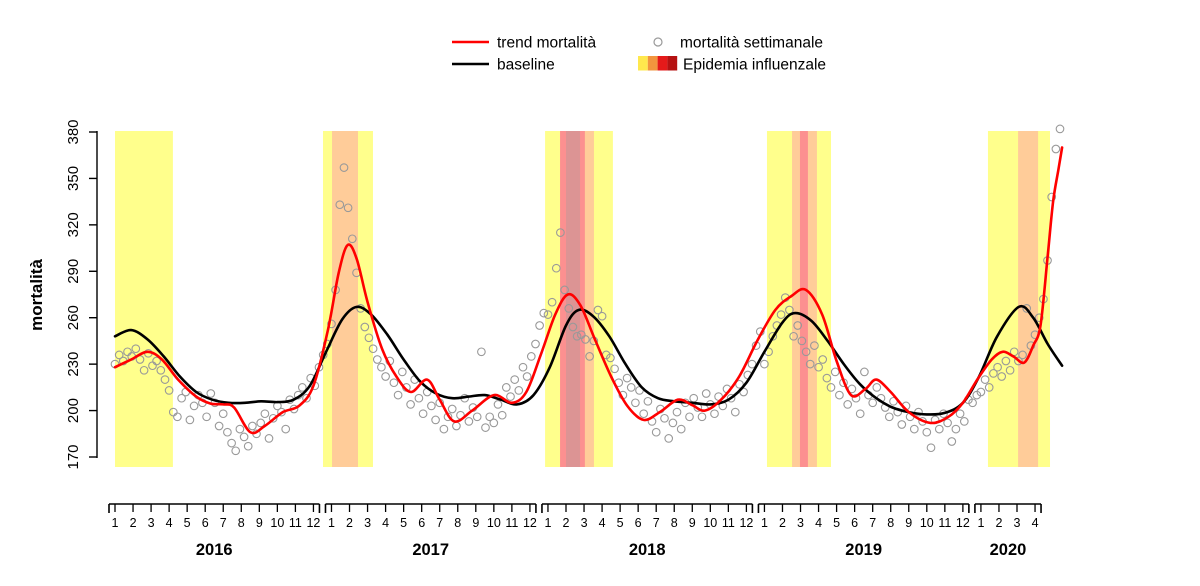 This screenshot has height=586, width=1200. I want to click on month-tick-label: 4, so click(385, 523).